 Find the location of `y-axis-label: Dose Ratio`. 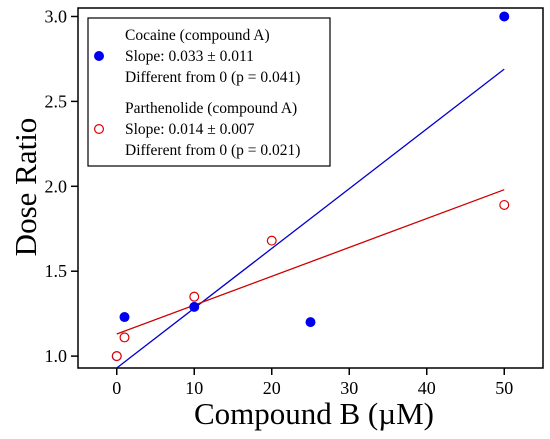

y-axis-label: Dose Ratio is located at coordinates (25, 187).